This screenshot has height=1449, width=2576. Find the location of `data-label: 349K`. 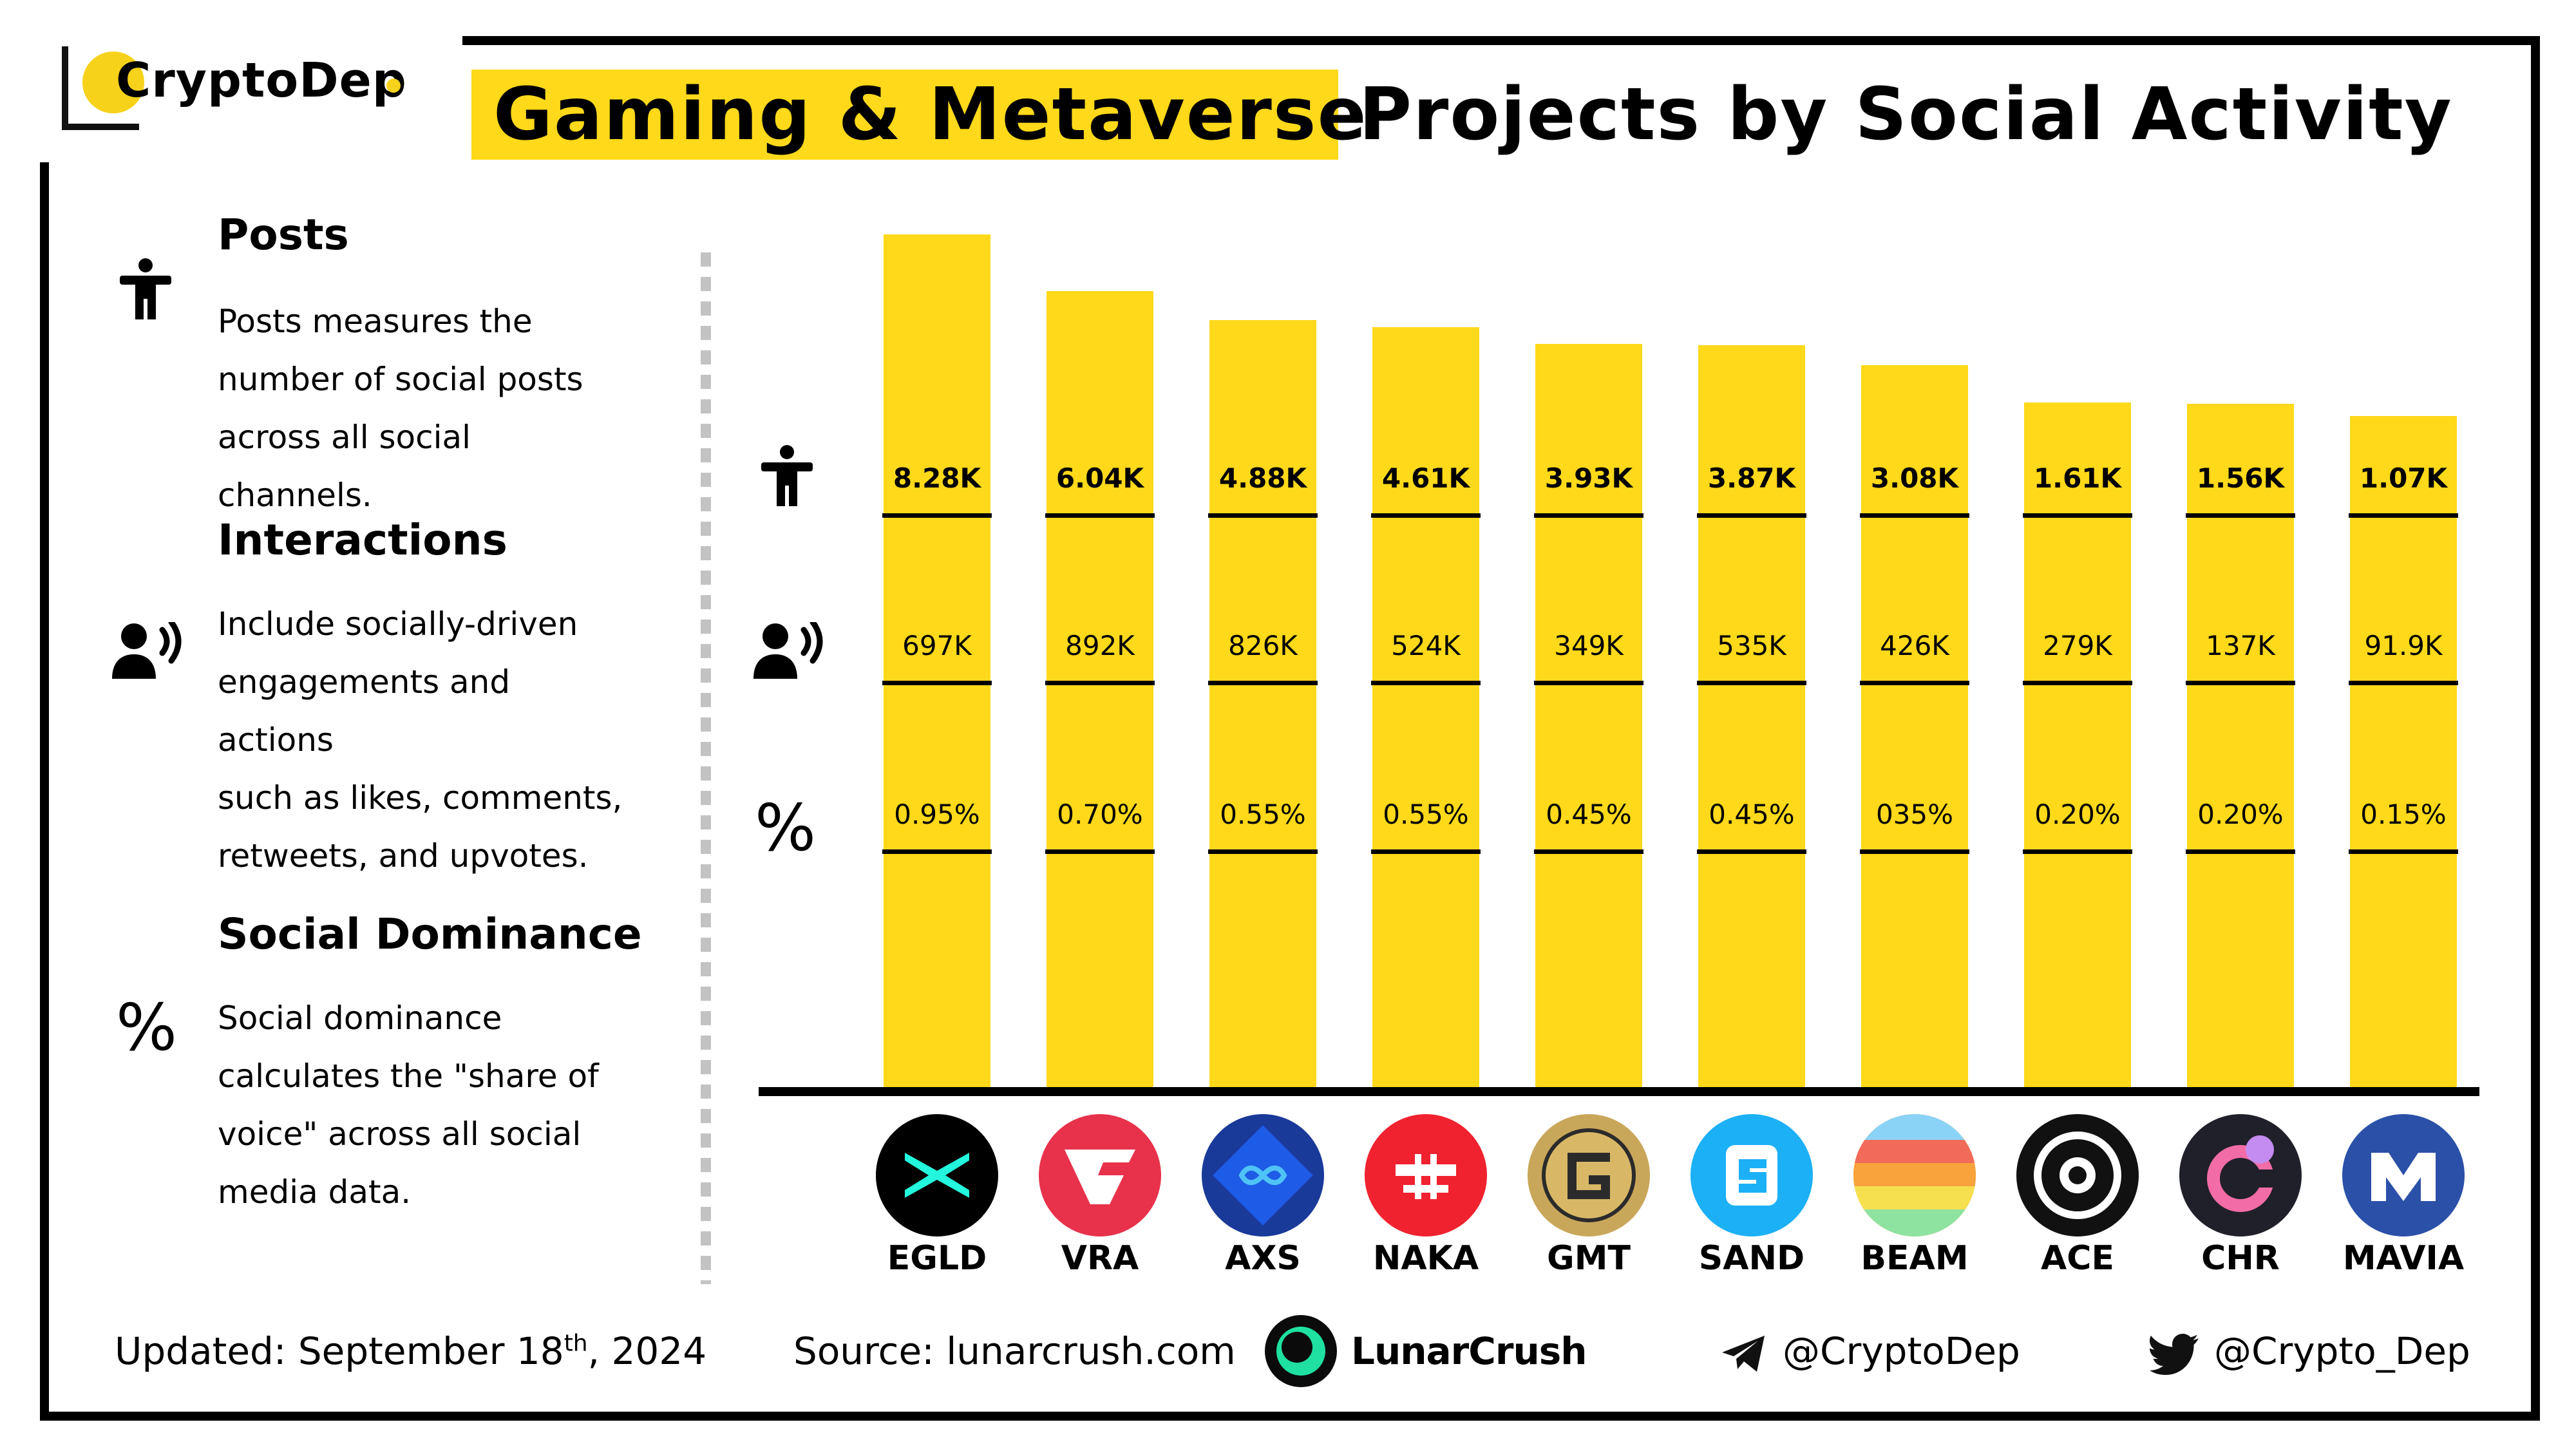

data-label: 349K is located at coordinates (1589, 645).